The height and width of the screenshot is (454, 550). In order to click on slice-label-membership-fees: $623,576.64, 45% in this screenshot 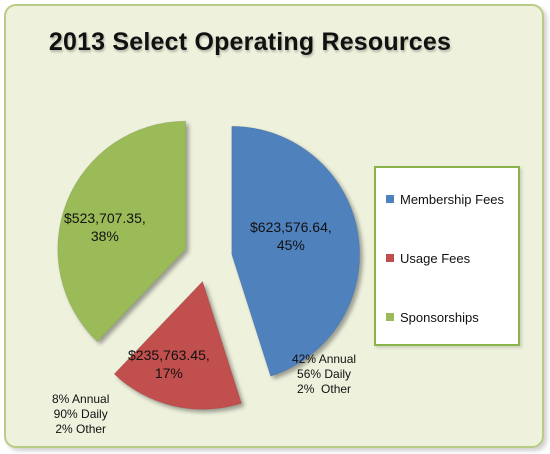, I will do `click(291, 236)`.